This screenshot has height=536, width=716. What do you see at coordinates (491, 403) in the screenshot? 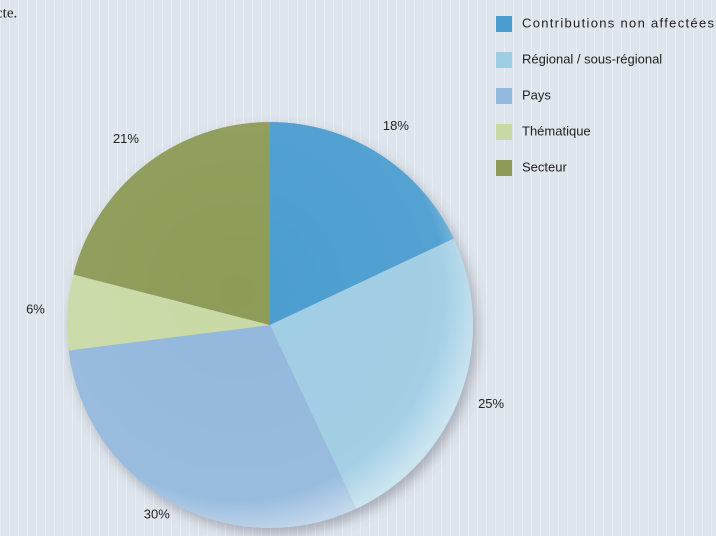
I see `data-label: 25%` at bounding box center [491, 403].